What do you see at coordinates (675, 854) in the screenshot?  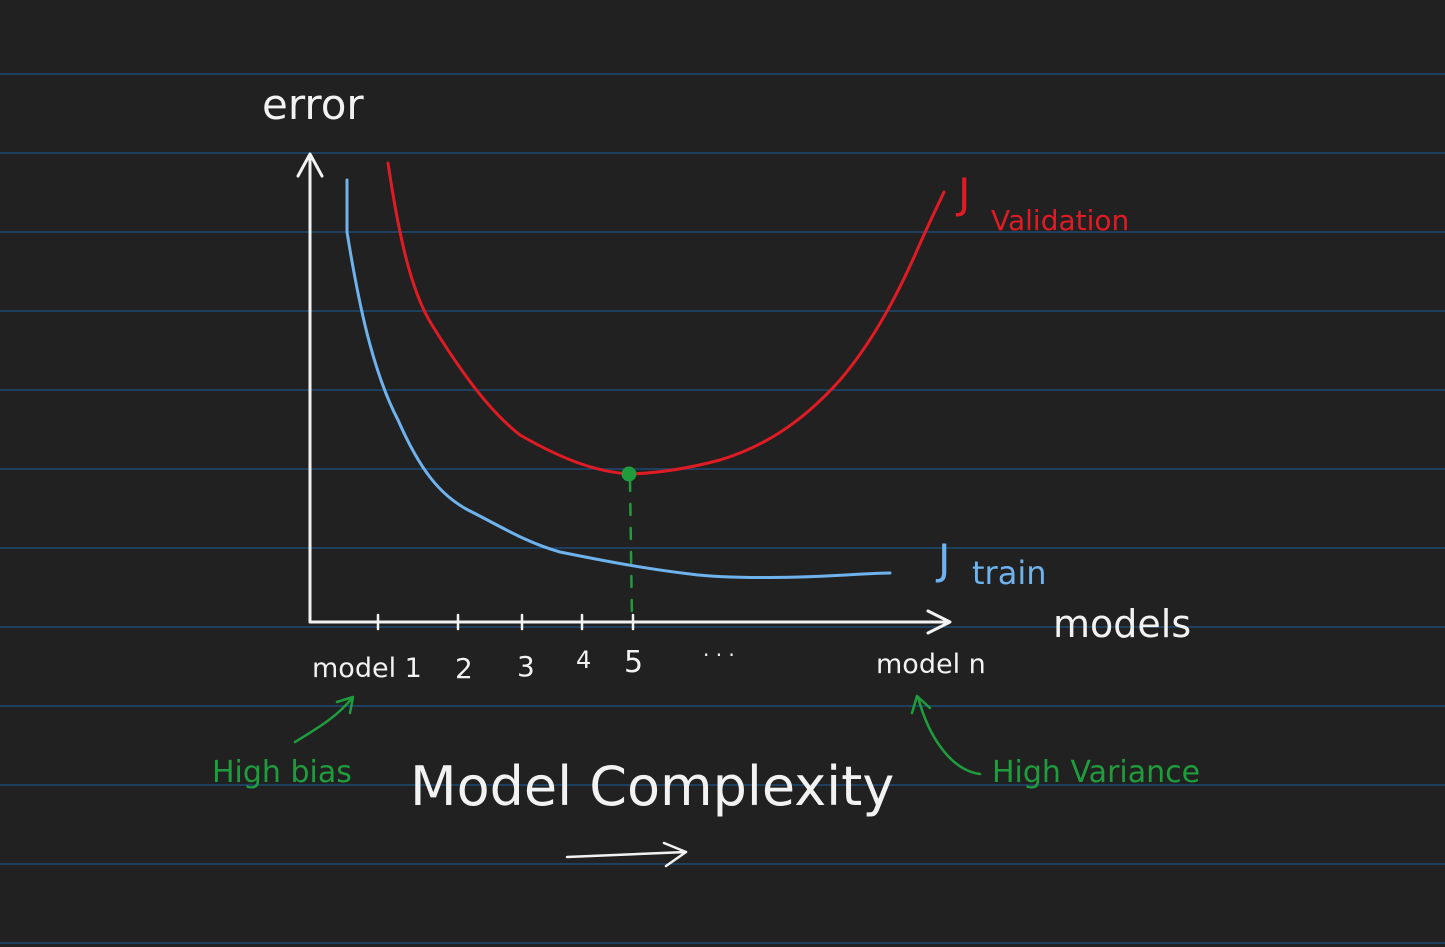 I see `complexity-arrowhead` at bounding box center [675, 854].